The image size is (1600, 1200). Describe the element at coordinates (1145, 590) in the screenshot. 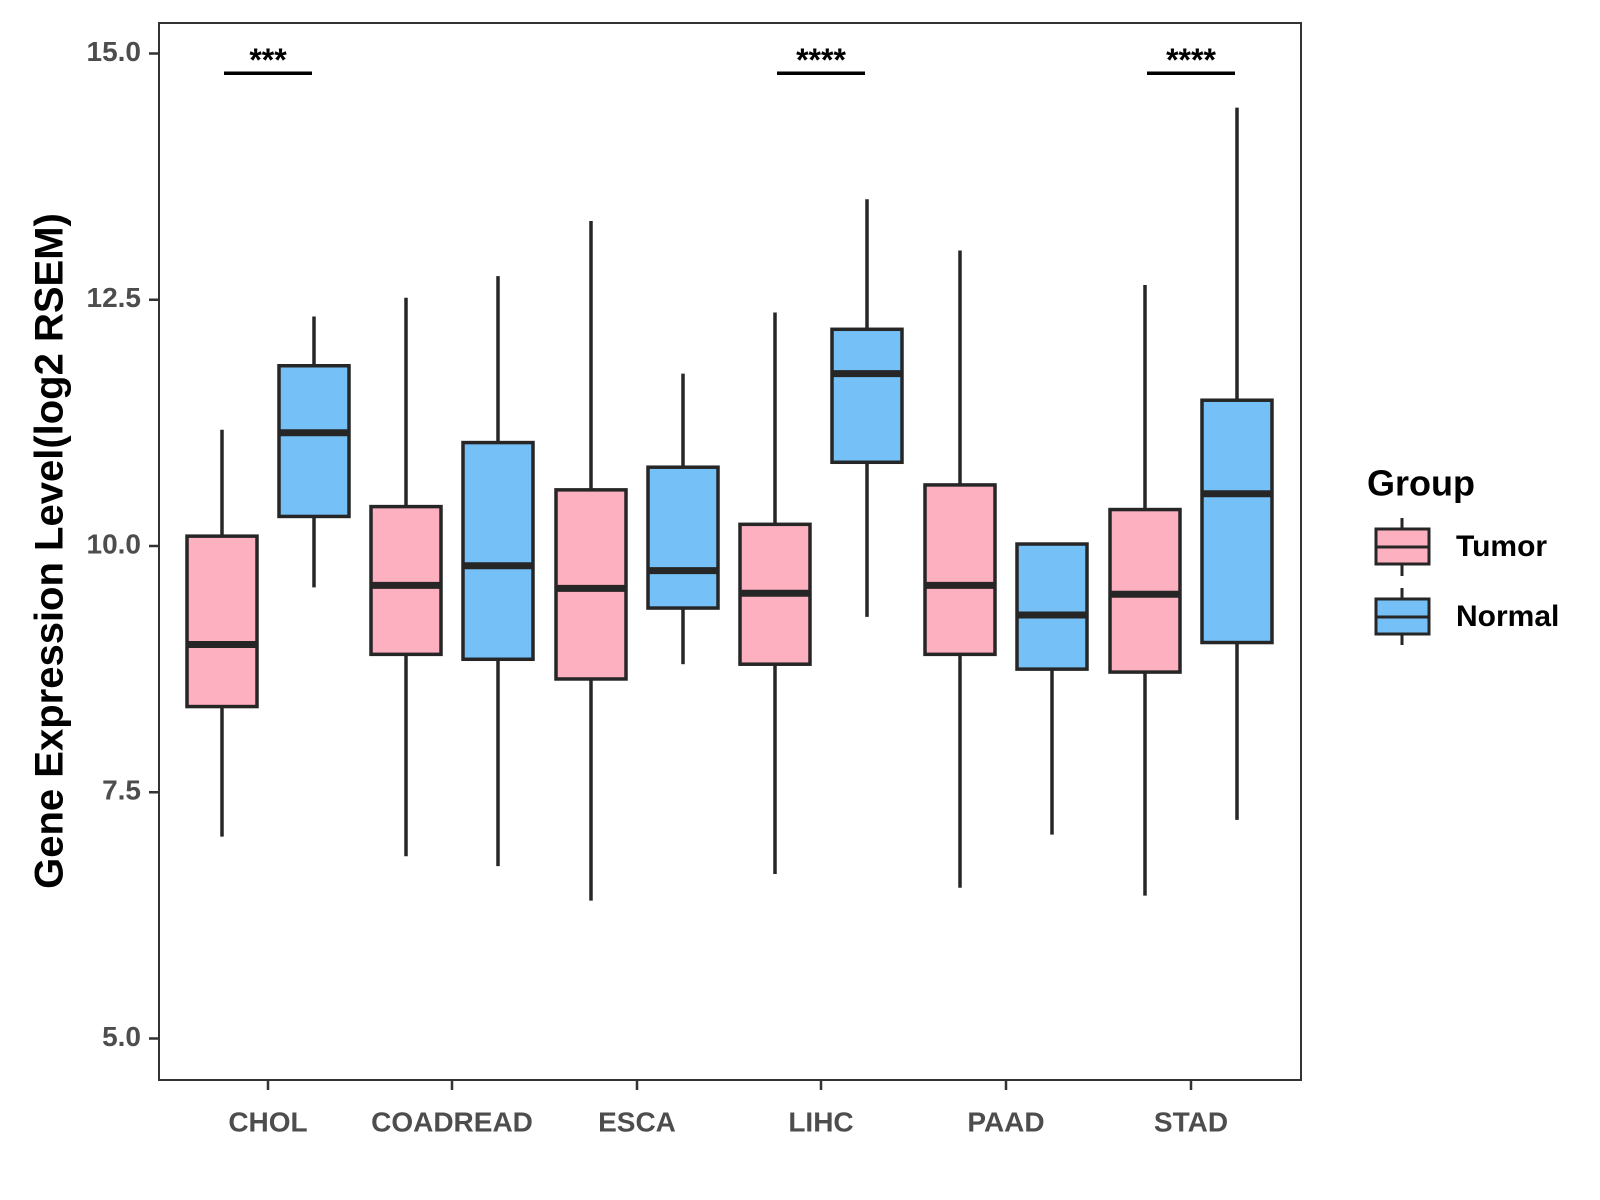

I see `box-tumor-stad` at that location.